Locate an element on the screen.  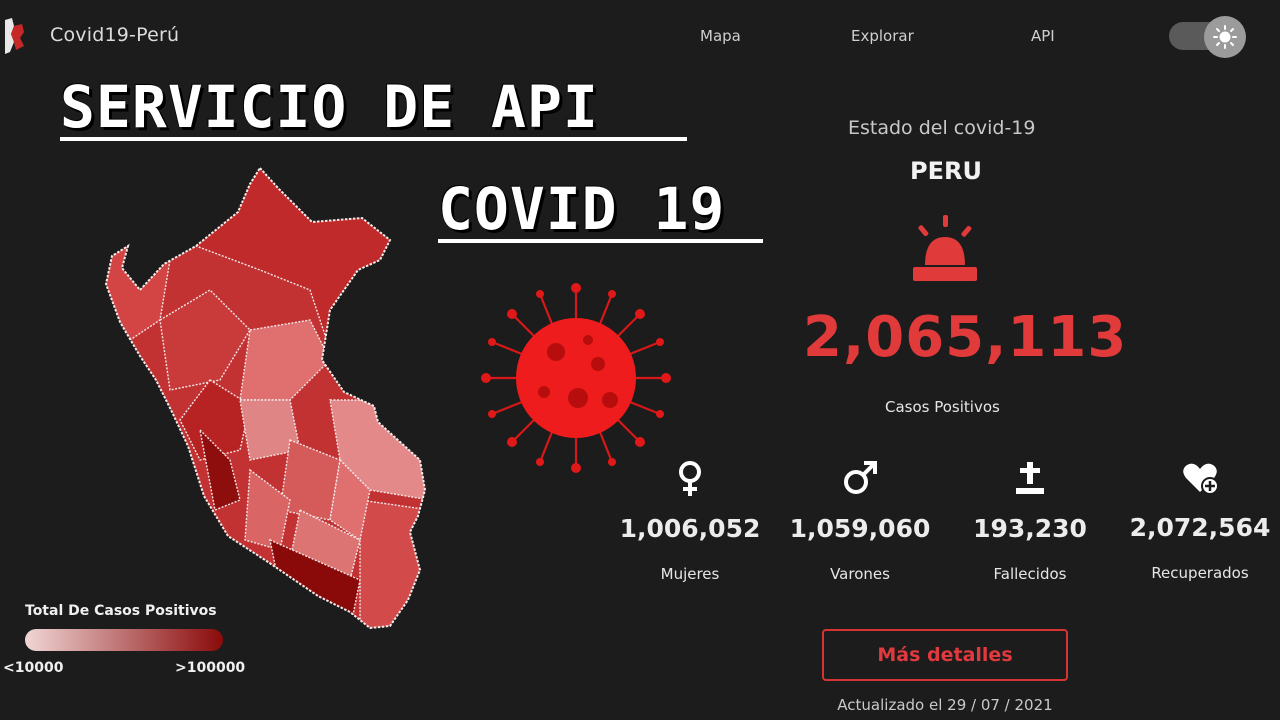
metric-recuperados is located at coordinates (1195, 478).